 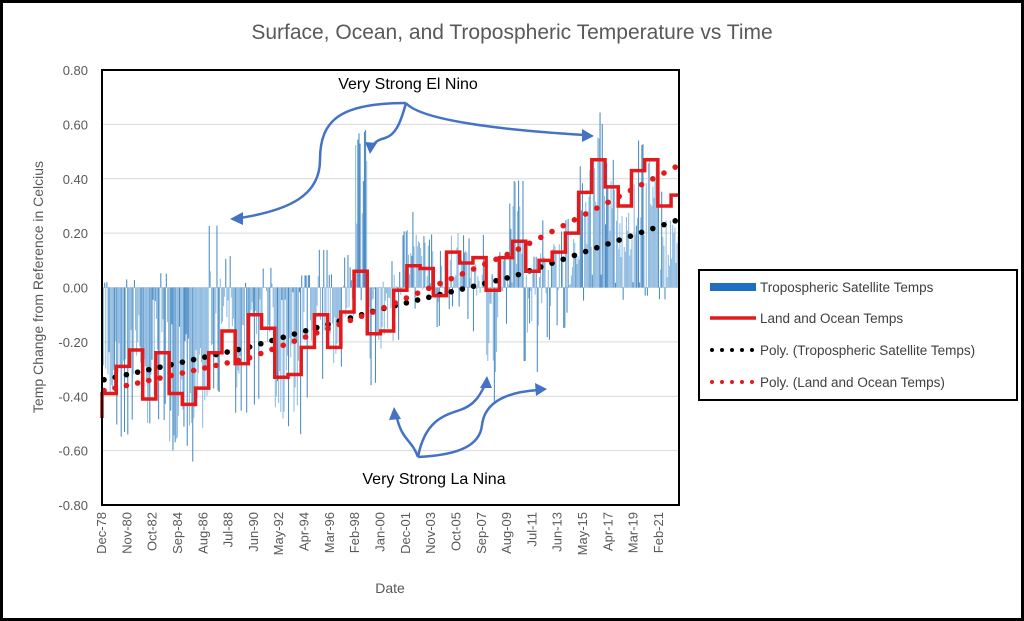 What do you see at coordinates (75, 124) in the screenshot?
I see `y-tick-label: 0.60` at bounding box center [75, 124].